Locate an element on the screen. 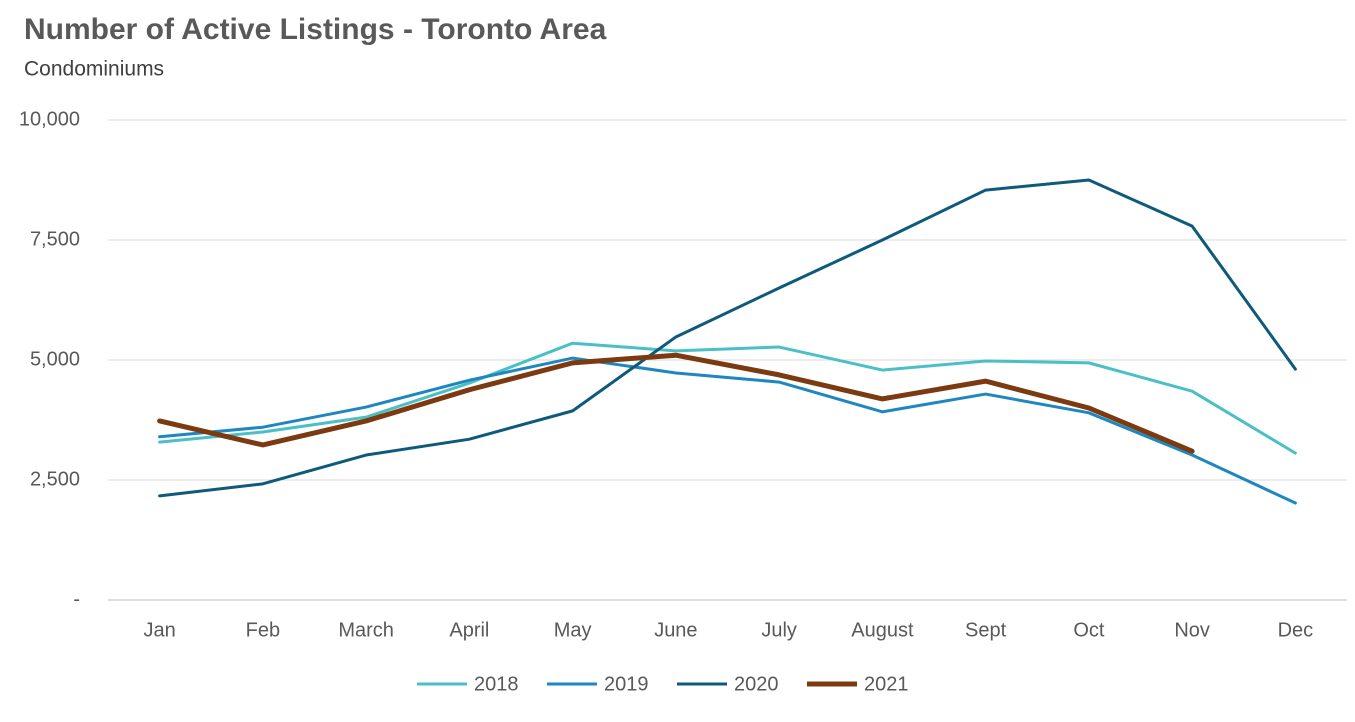 This screenshot has height=722, width=1355. x-tick-label: April is located at coordinates (469, 630).